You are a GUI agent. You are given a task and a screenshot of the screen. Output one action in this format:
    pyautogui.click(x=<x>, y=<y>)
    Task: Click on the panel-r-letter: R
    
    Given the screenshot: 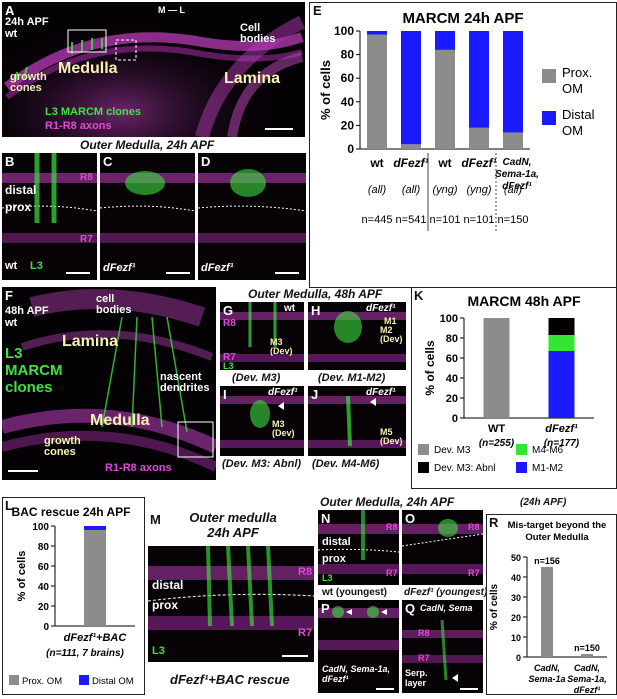 What is the action you would take?
    pyautogui.click(x=494, y=522)
    